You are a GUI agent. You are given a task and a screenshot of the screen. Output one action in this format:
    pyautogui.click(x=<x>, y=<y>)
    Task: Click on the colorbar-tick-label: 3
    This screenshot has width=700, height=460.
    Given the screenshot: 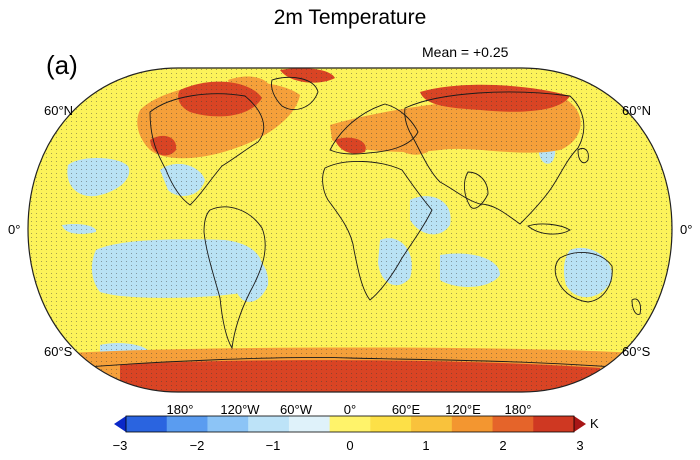 What is the action you would take?
    pyautogui.click(x=580, y=445)
    